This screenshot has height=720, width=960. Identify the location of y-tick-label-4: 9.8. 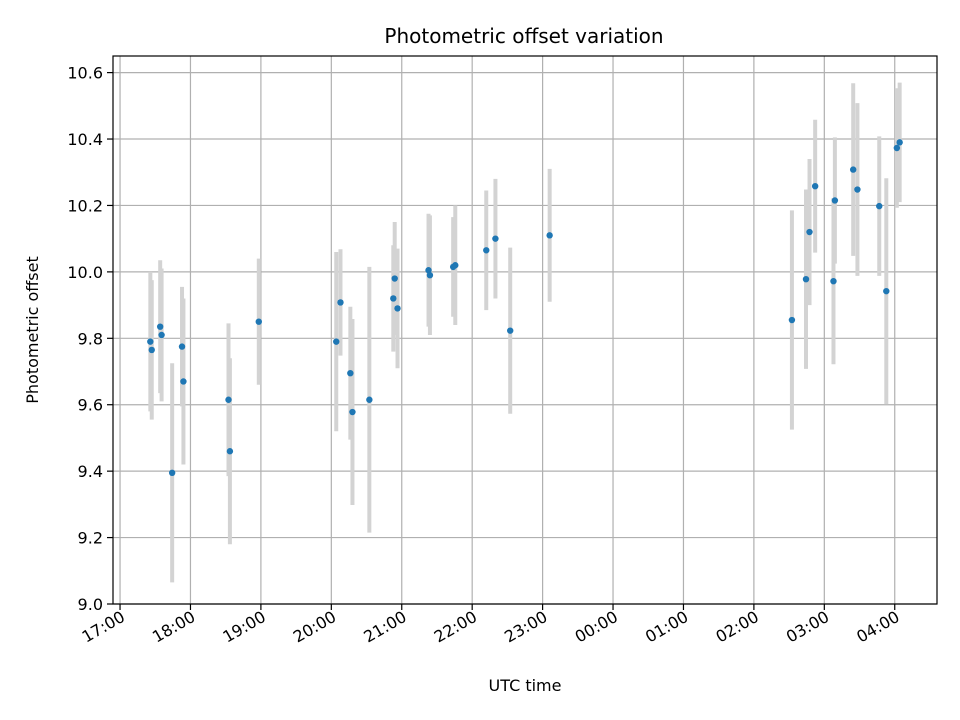
(90, 338).